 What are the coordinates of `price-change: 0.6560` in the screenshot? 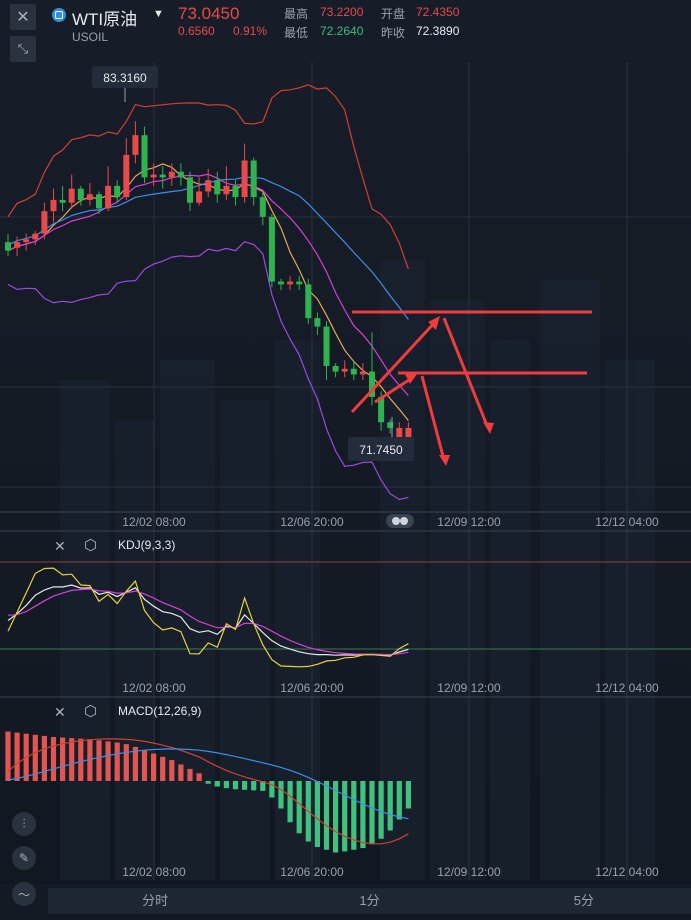 It's located at (196, 31).